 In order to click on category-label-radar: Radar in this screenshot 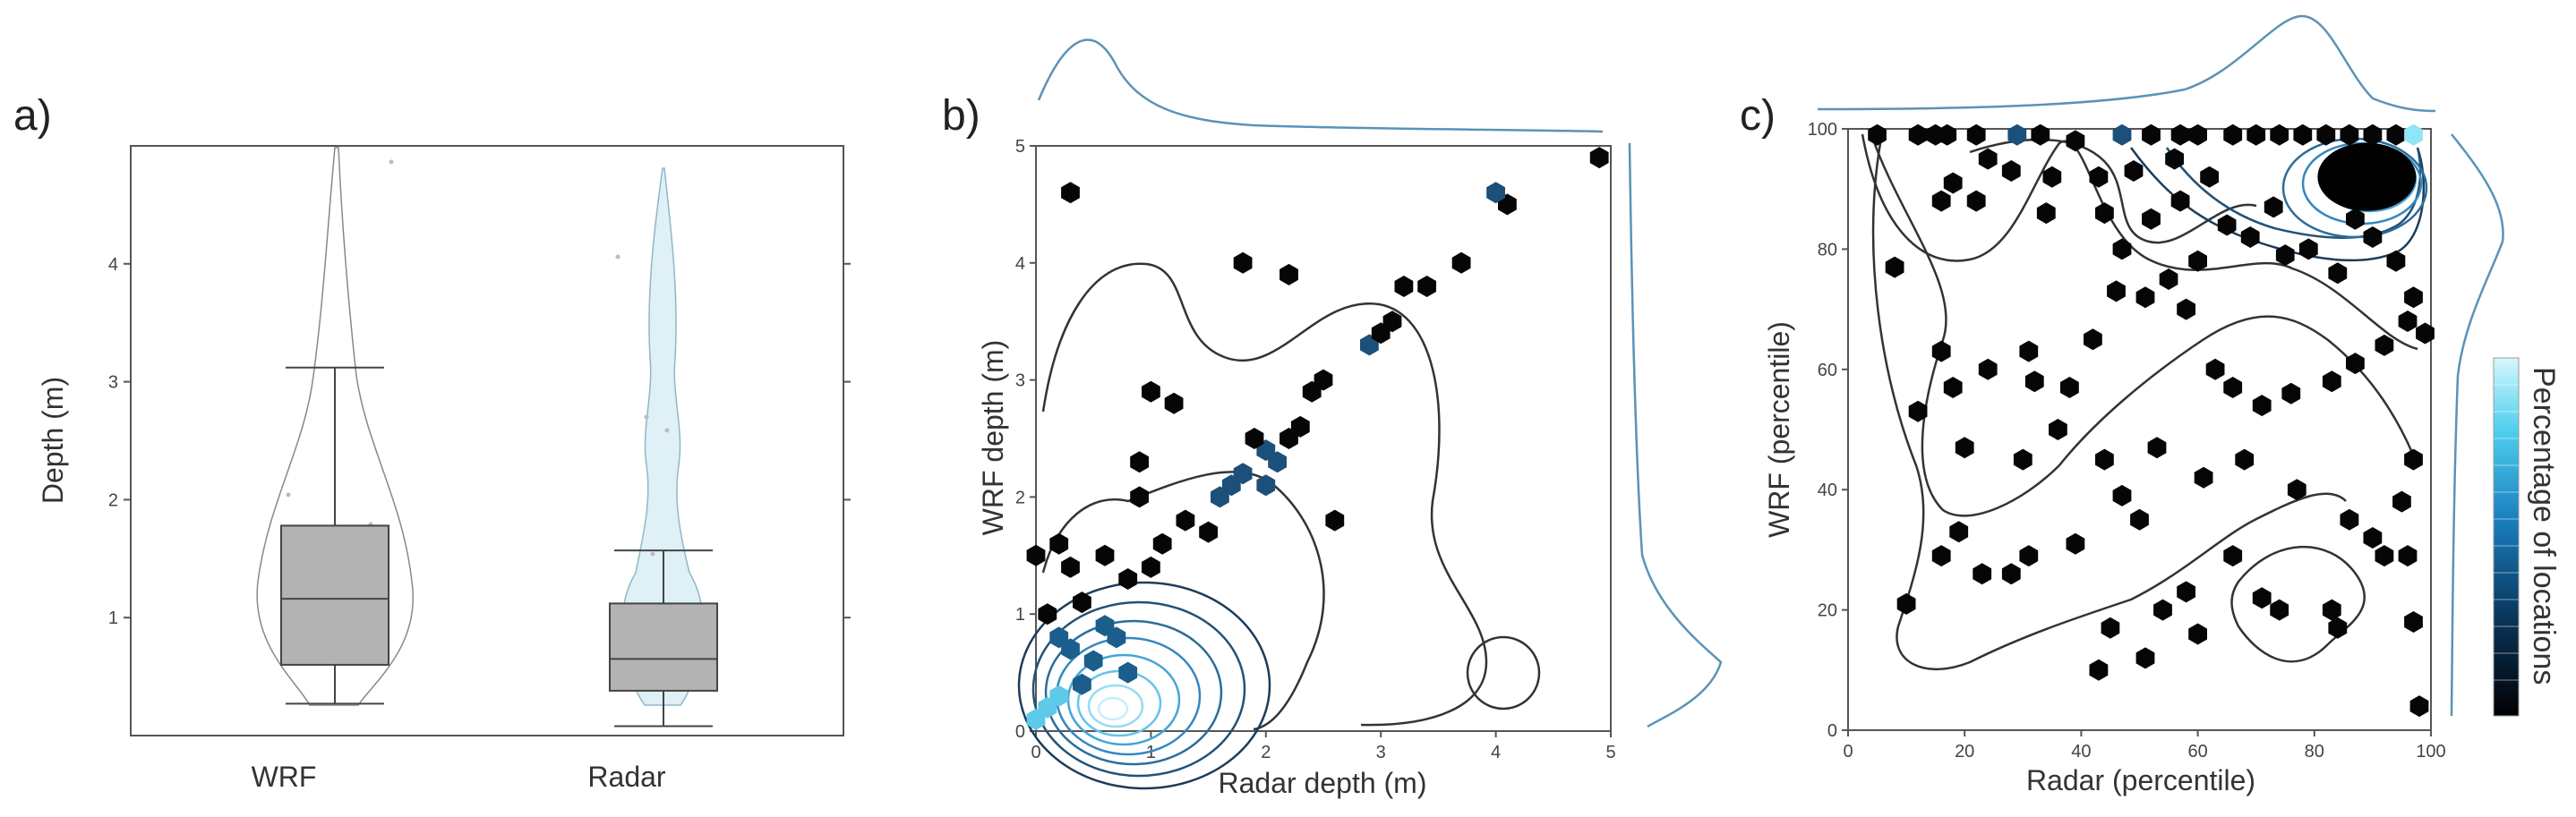, I will do `click(626, 777)`.